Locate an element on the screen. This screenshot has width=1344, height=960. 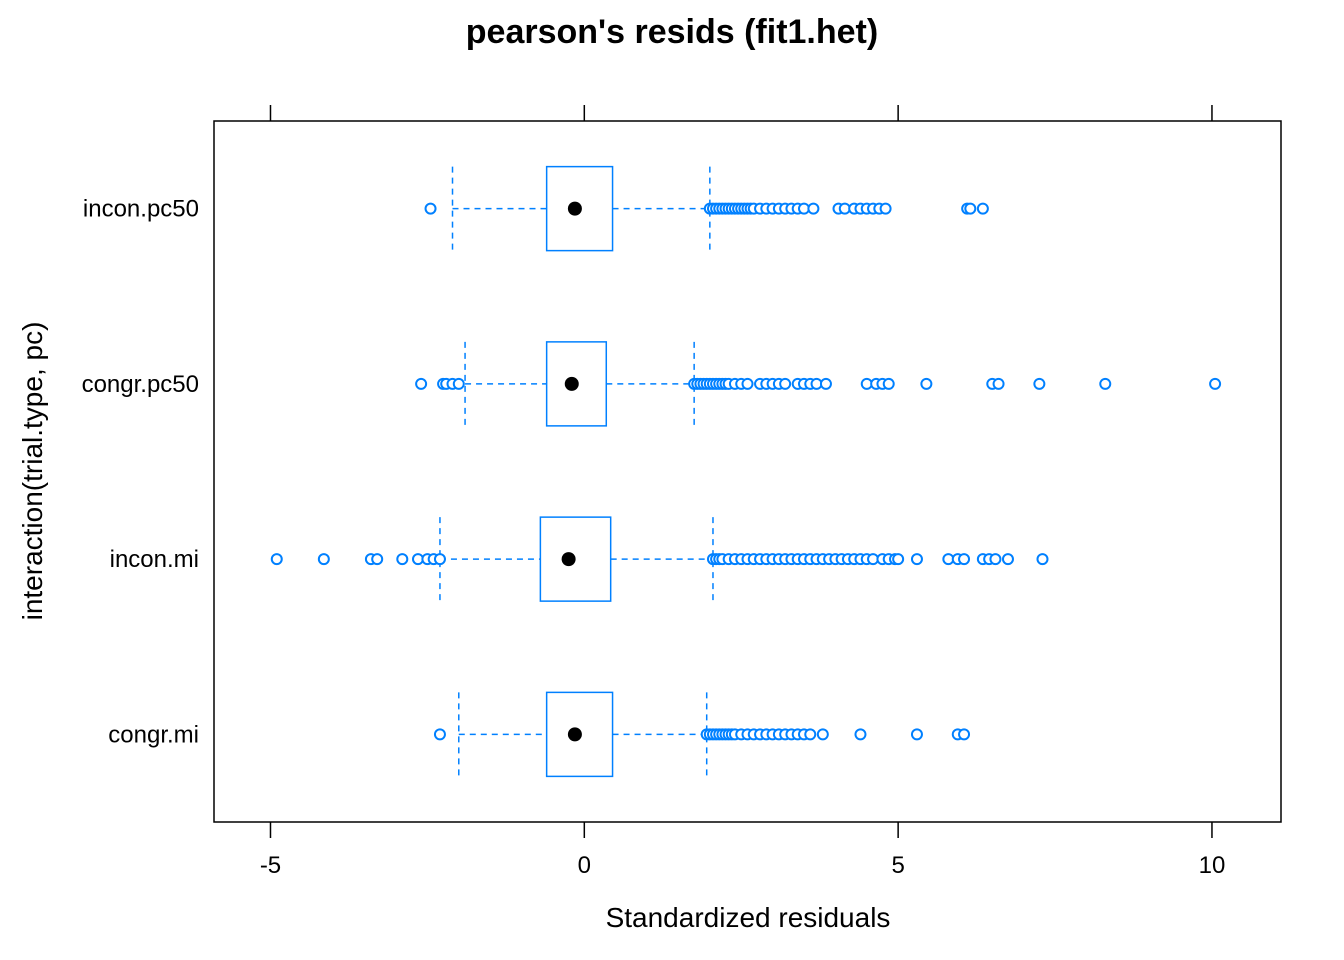
x-tick-label: 5 is located at coordinates (897, 865).